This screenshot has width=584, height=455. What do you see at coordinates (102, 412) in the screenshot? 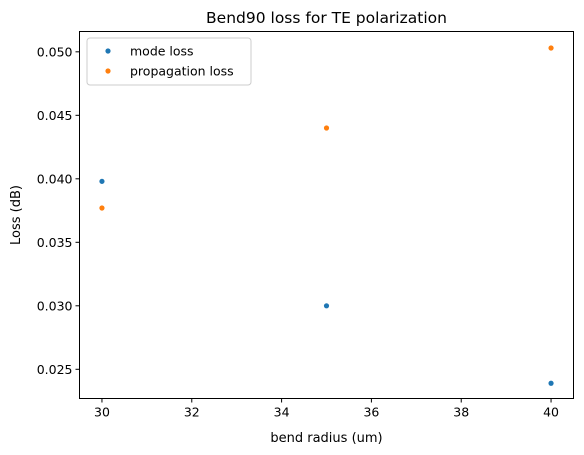
I see `x-tick-label: 30` at bounding box center [102, 412].